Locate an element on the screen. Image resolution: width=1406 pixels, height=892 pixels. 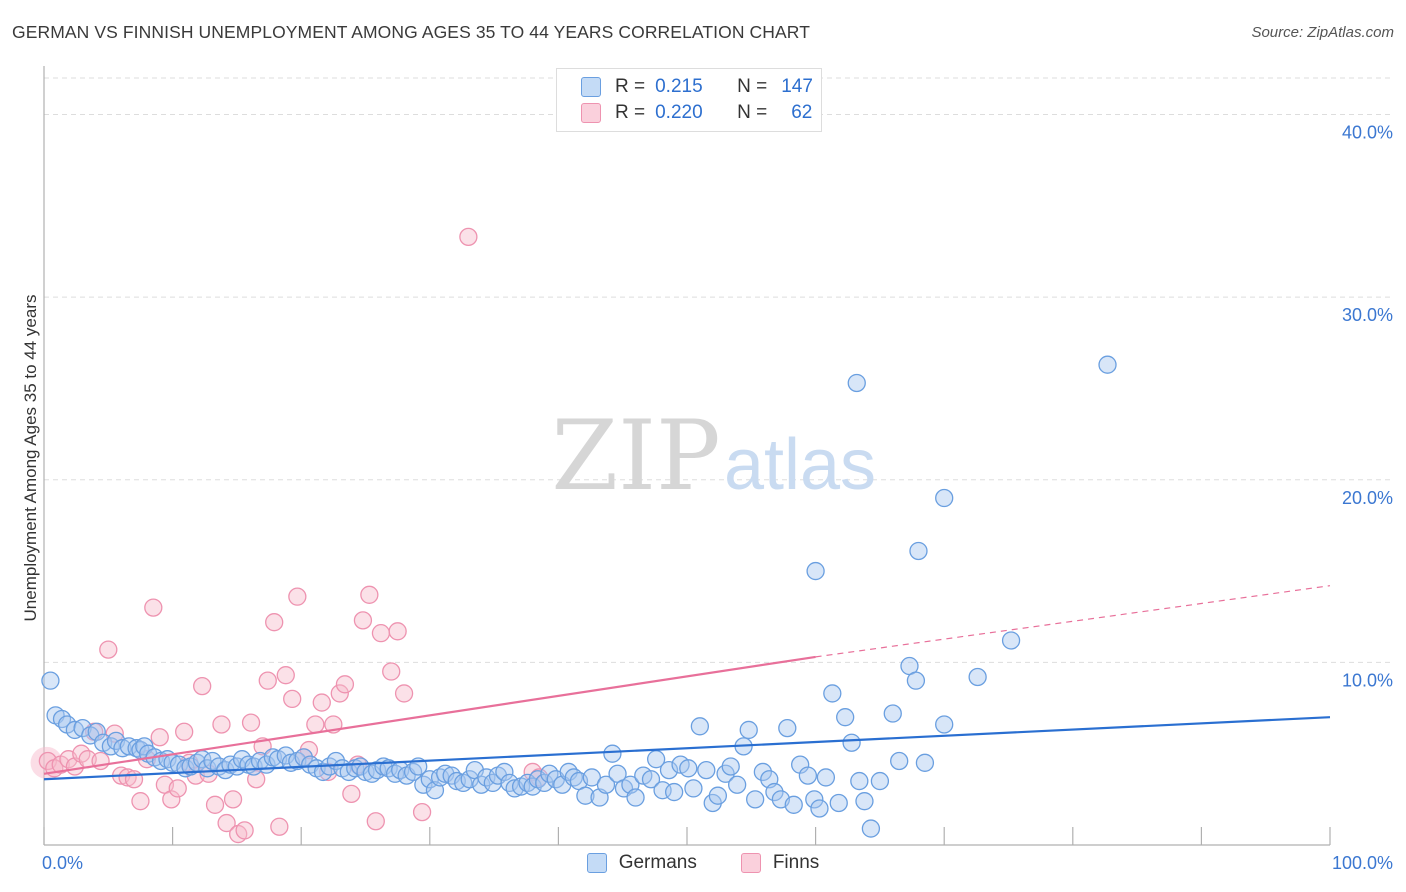
y-tick-label: 30.0% is located at coordinates (1367, 315).